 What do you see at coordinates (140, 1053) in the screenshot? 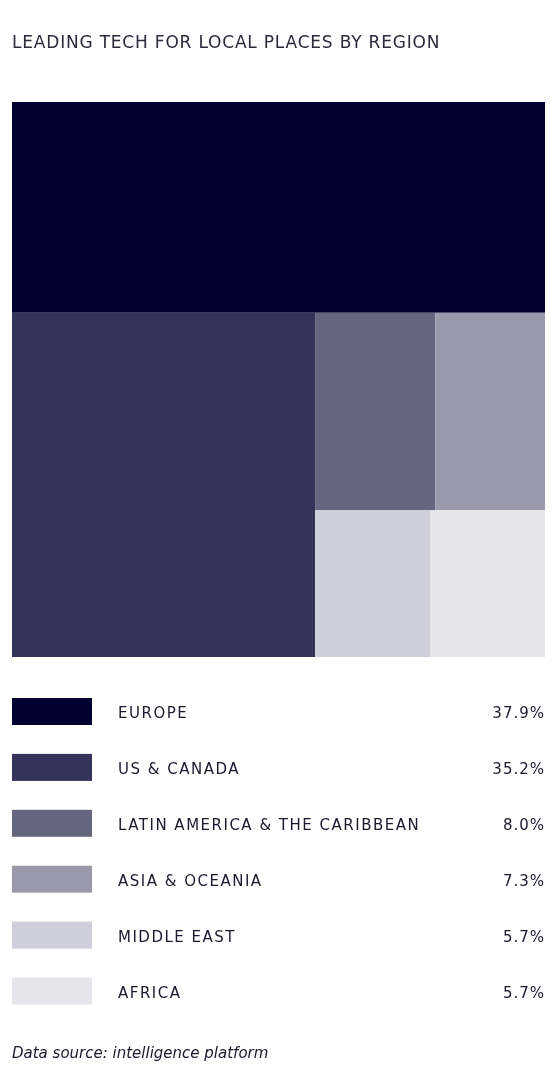
I see `source-note: Data source: intelligence platform` at bounding box center [140, 1053].